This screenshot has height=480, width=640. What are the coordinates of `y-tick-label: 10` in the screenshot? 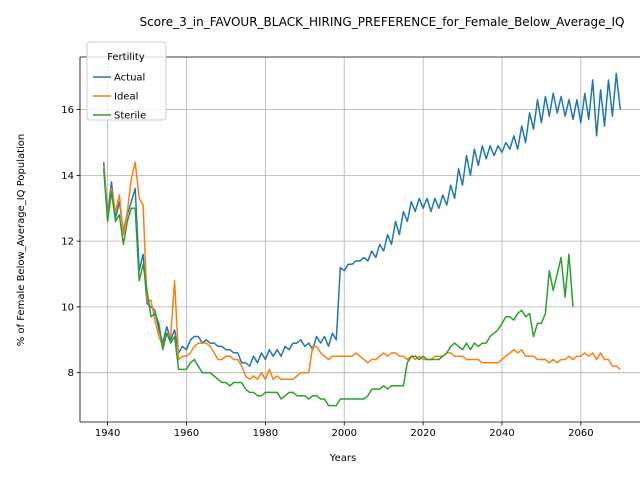 It's located at (67, 307).